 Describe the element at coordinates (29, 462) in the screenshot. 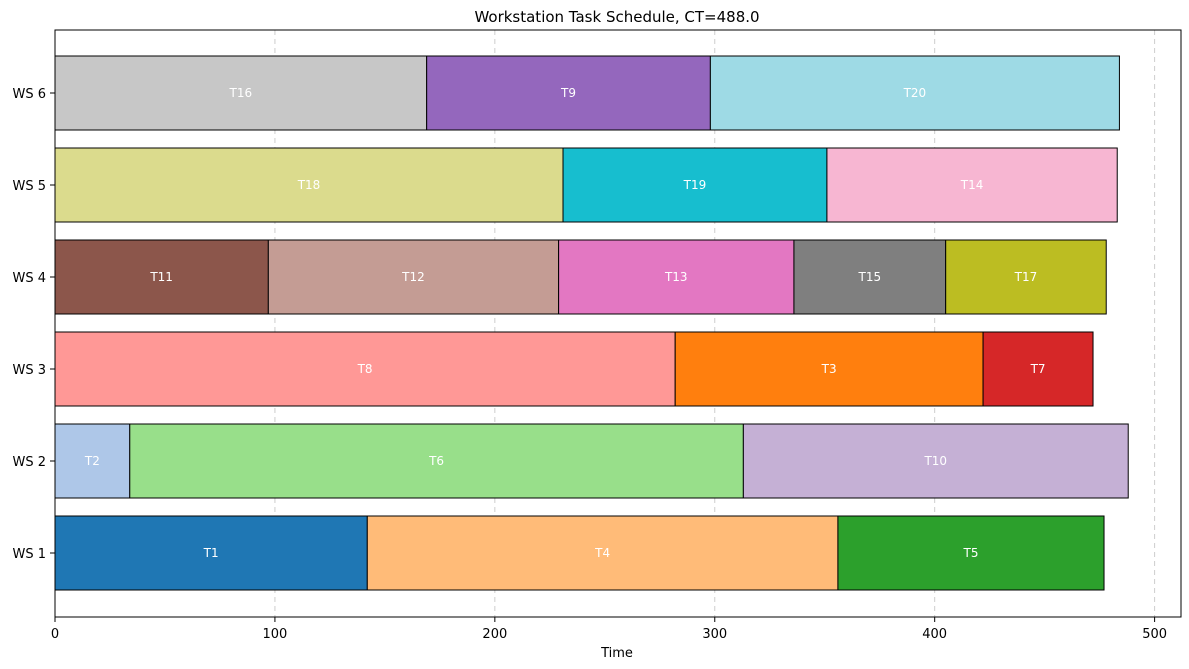

I see `y-tick-label: WS 2` at that location.